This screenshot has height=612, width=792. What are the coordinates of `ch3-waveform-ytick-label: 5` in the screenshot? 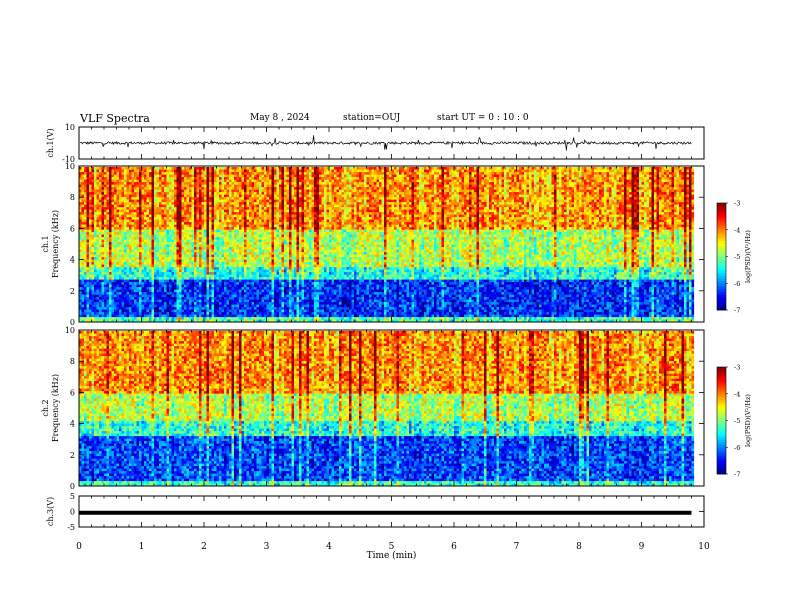 It's located at (72, 496).